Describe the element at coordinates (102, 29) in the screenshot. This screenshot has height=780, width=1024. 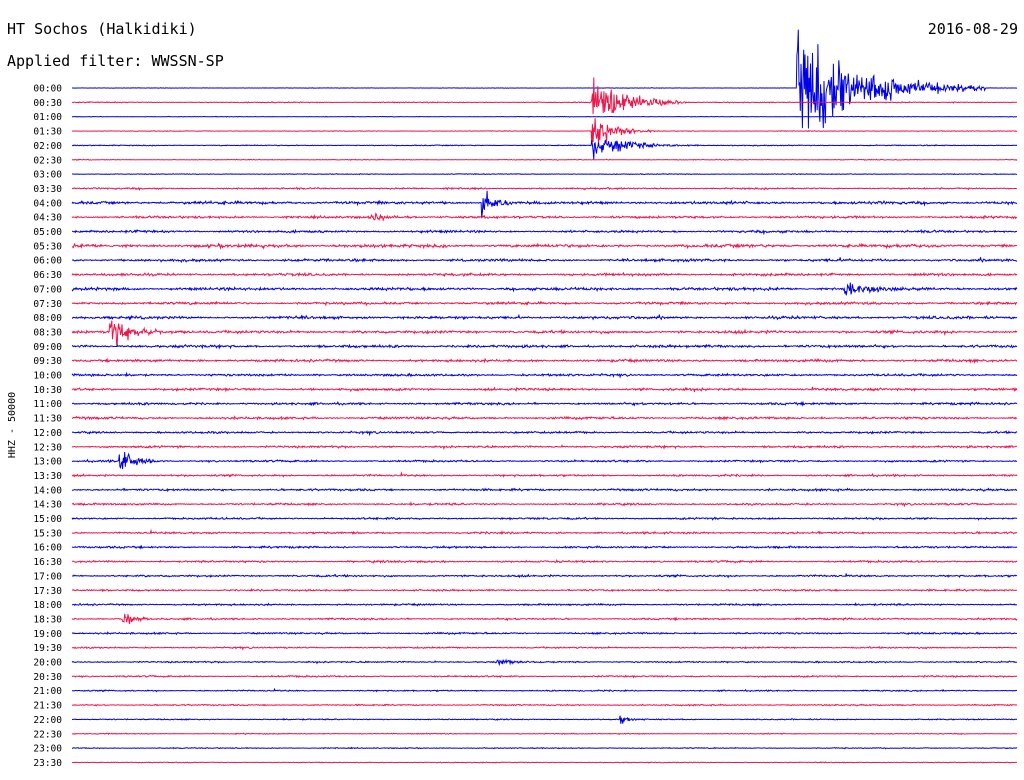
I see `station-title: HT Sochos (Halkidiki)` at that location.